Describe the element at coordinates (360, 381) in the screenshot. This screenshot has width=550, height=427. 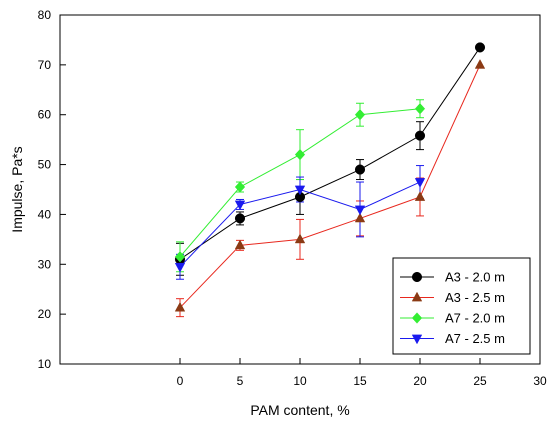
I see `x-tick-label: 15` at that location.